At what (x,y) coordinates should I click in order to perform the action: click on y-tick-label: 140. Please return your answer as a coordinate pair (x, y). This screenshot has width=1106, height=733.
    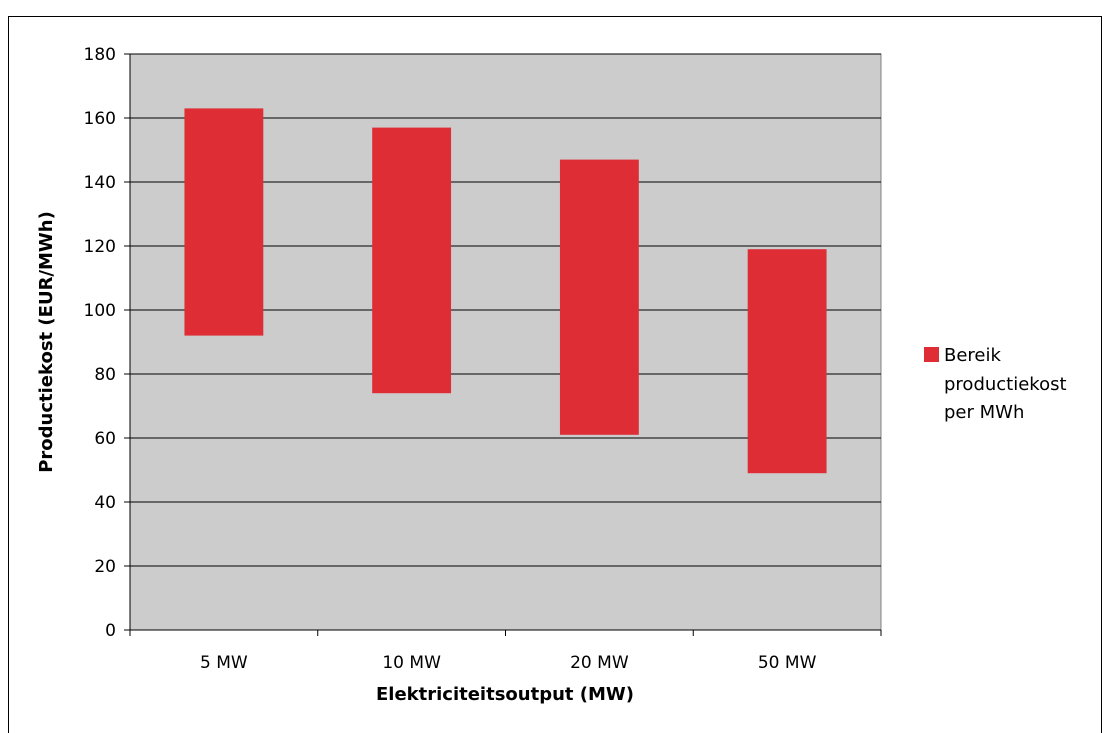
    Looking at the image, I should click on (100, 183).